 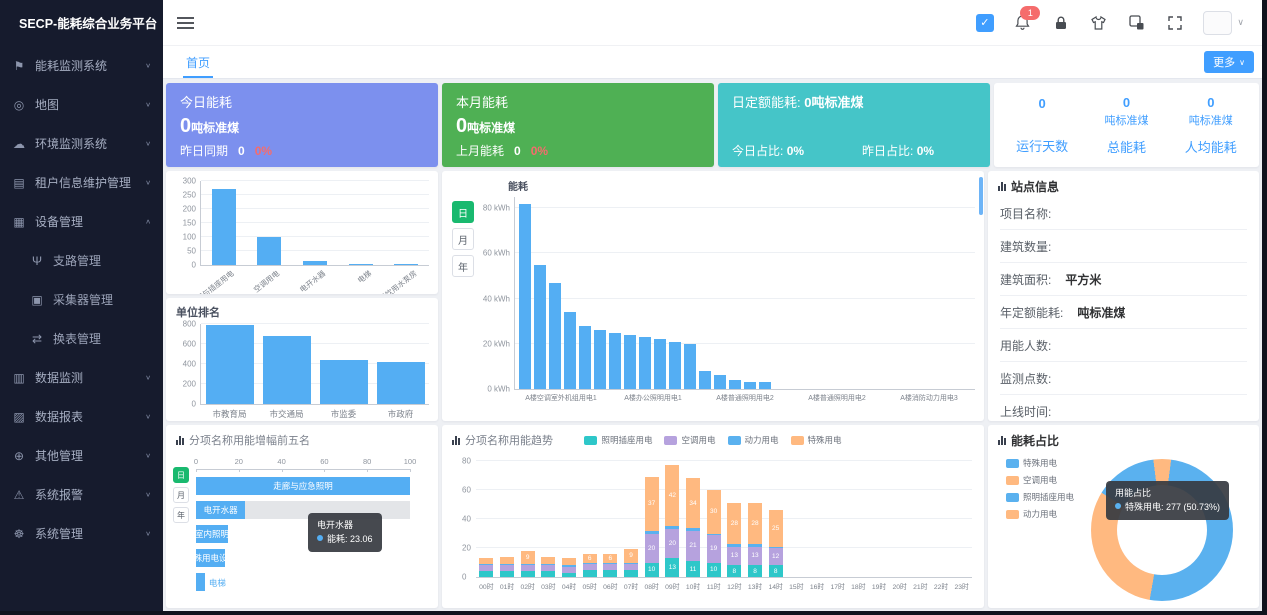 I want to click on sidebar-subitem-采集器管理: ▣ 采集器管理, so click(x=81, y=299).